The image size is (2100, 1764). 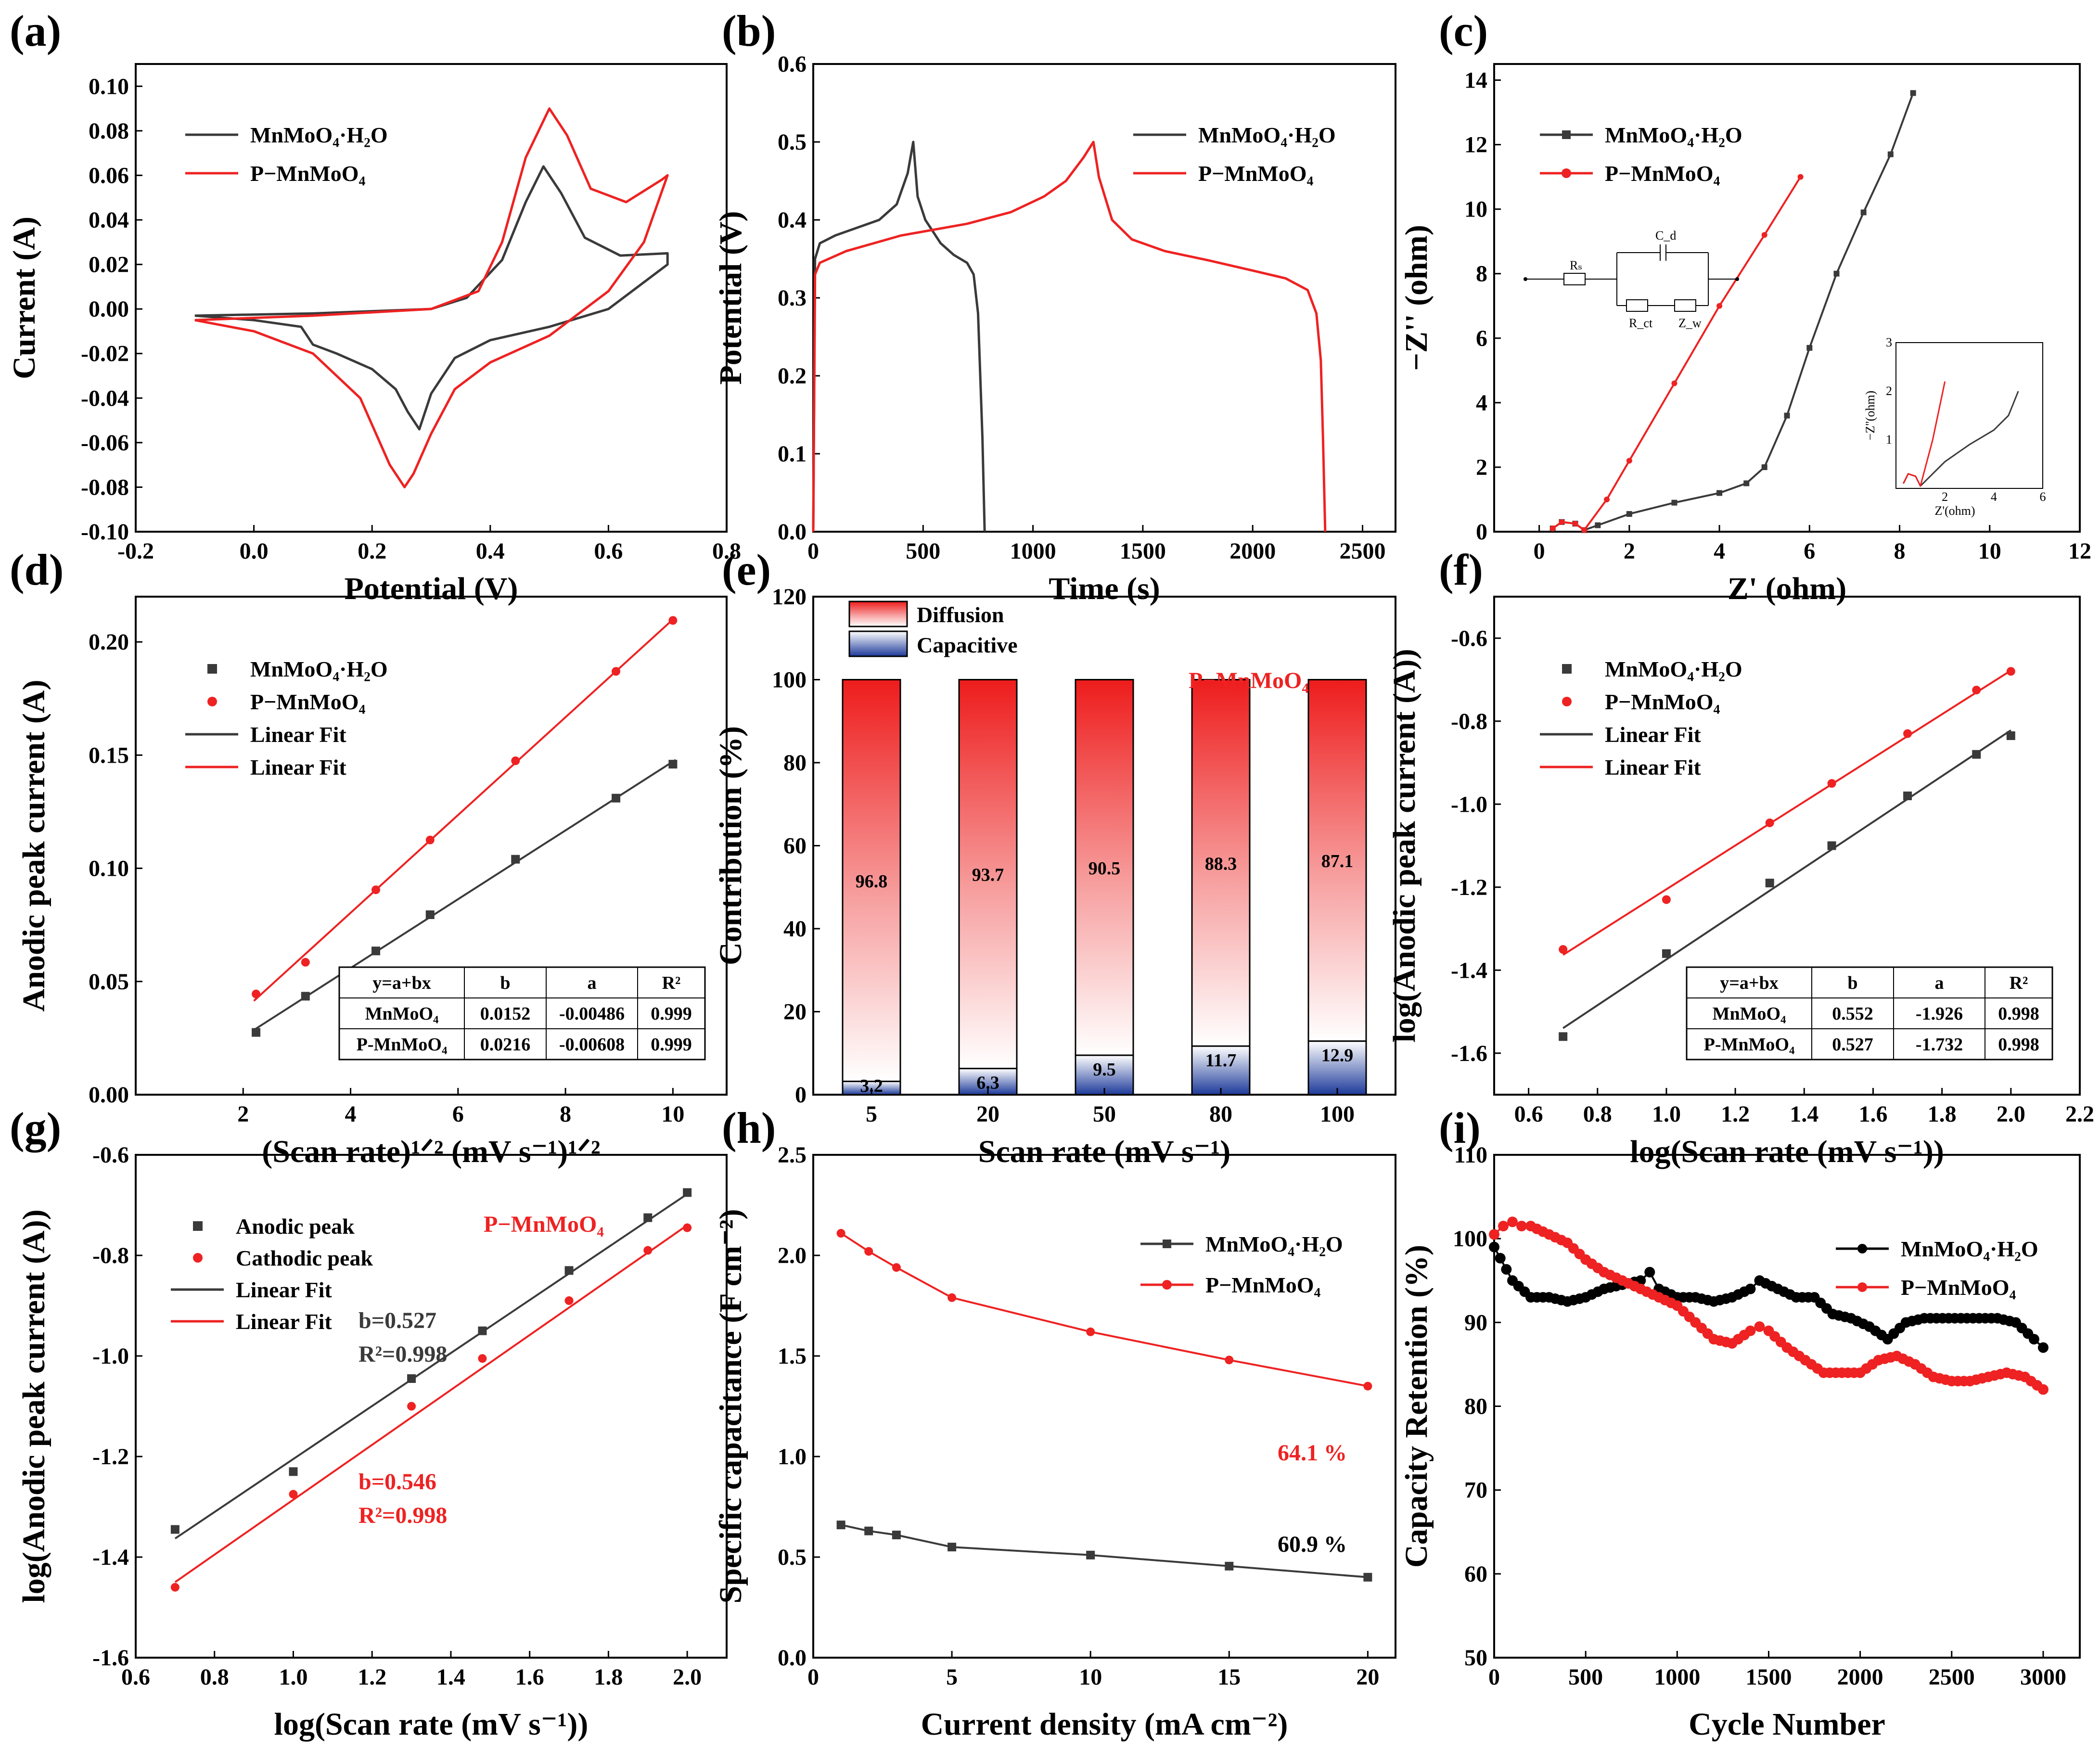 I want to click on panel-label: (b), so click(x=749, y=30).